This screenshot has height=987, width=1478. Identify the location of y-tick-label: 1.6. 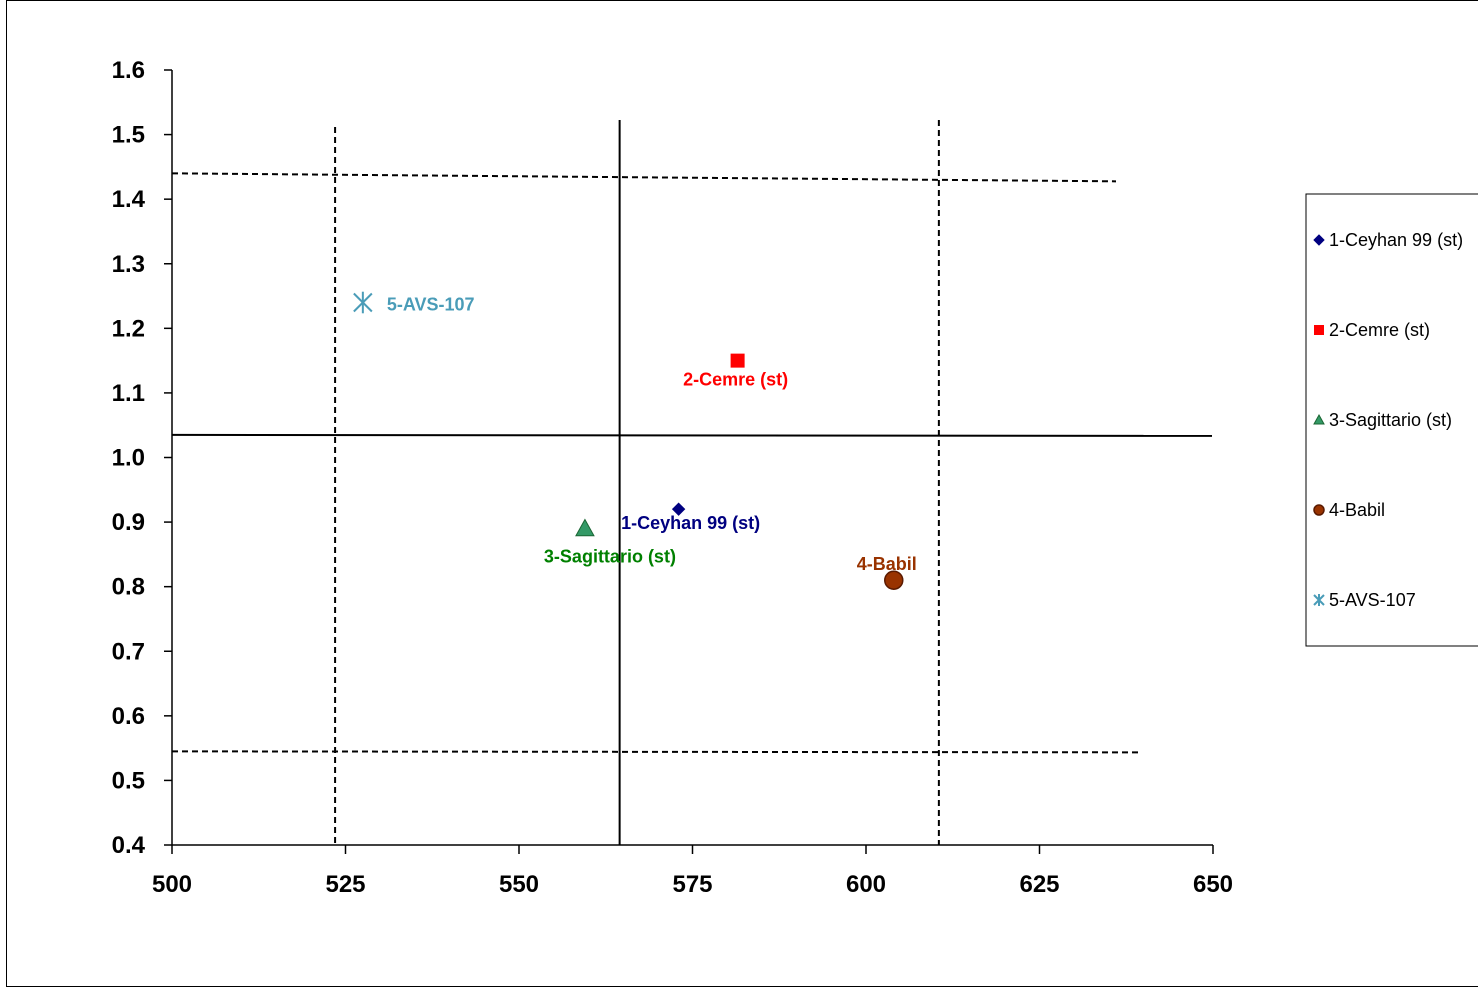
(128, 70).